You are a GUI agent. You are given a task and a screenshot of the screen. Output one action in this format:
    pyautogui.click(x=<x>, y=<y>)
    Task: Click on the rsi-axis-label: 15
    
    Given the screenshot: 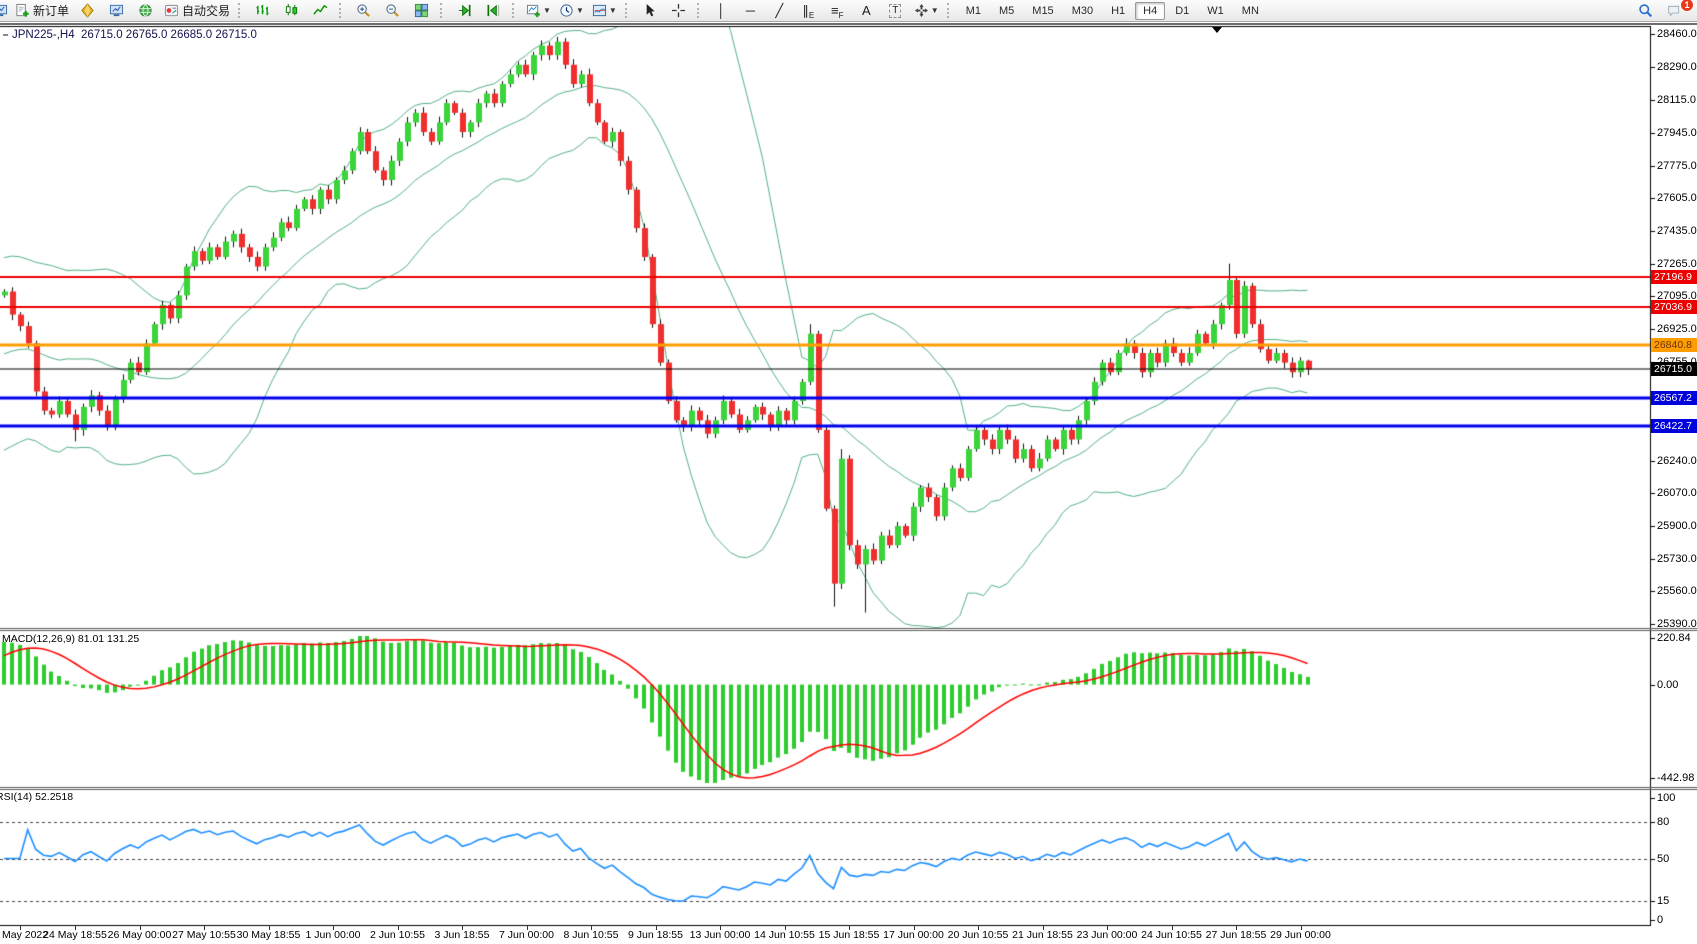 What is the action you would take?
    pyautogui.click(x=1663, y=901)
    